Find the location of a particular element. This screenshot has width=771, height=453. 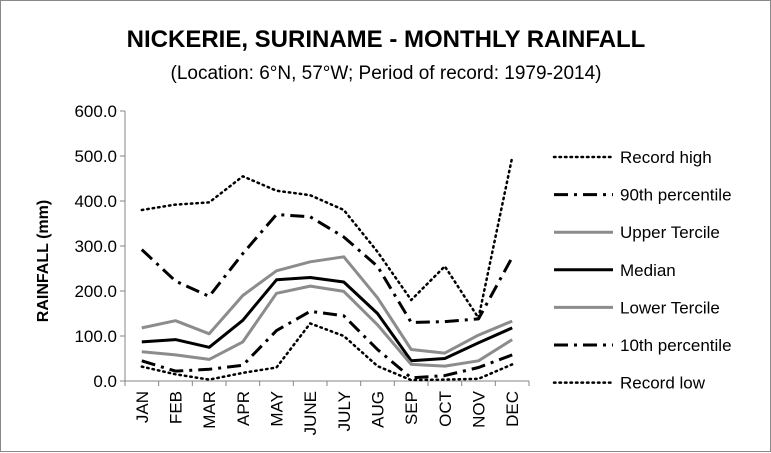

x-tick-label: FEB is located at coordinates (176, 407).